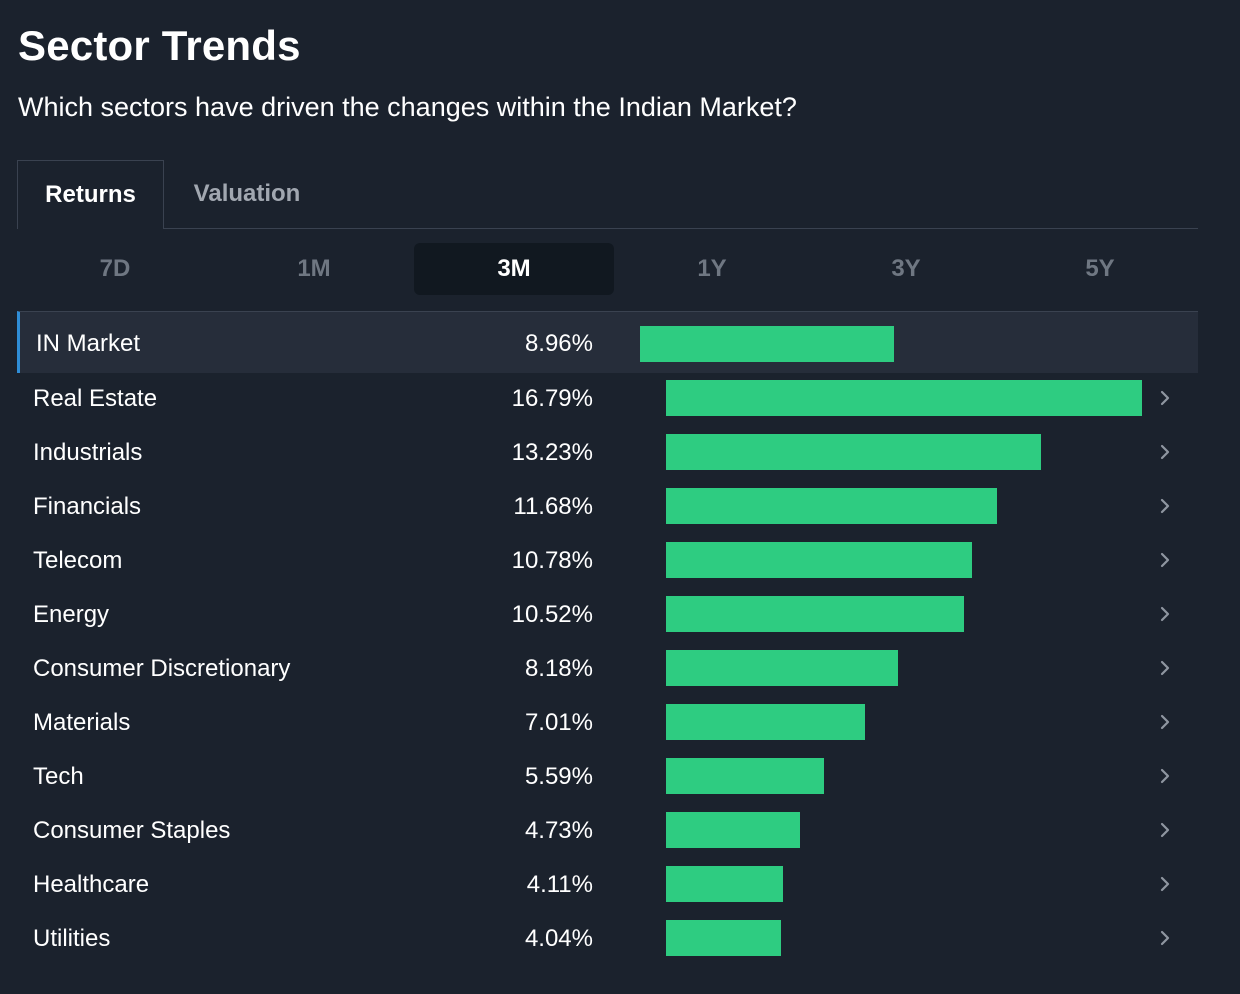  I want to click on sector-value-label: 5.59%, so click(558, 776).